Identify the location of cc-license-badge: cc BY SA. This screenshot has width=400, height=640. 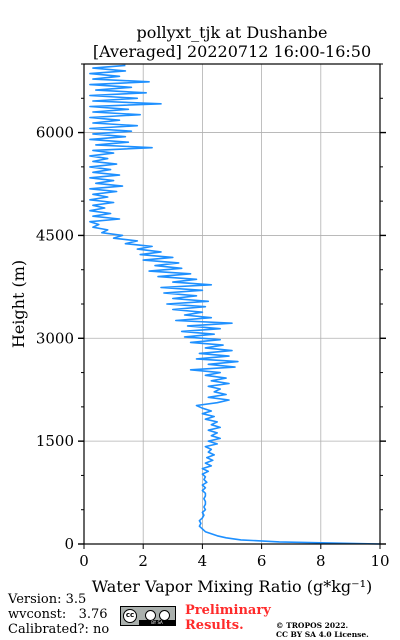
(148, 616).